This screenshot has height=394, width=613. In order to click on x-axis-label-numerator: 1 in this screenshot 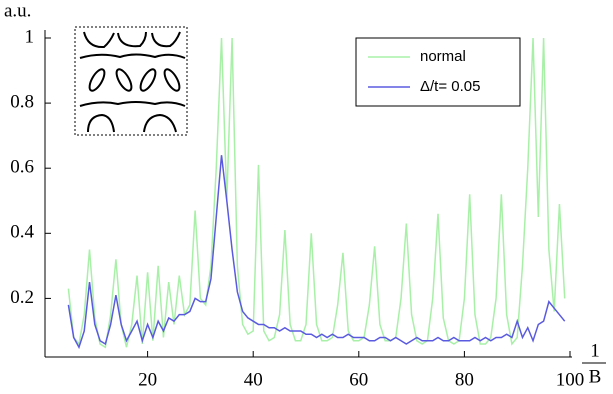, I will do `click(595, 350)`.